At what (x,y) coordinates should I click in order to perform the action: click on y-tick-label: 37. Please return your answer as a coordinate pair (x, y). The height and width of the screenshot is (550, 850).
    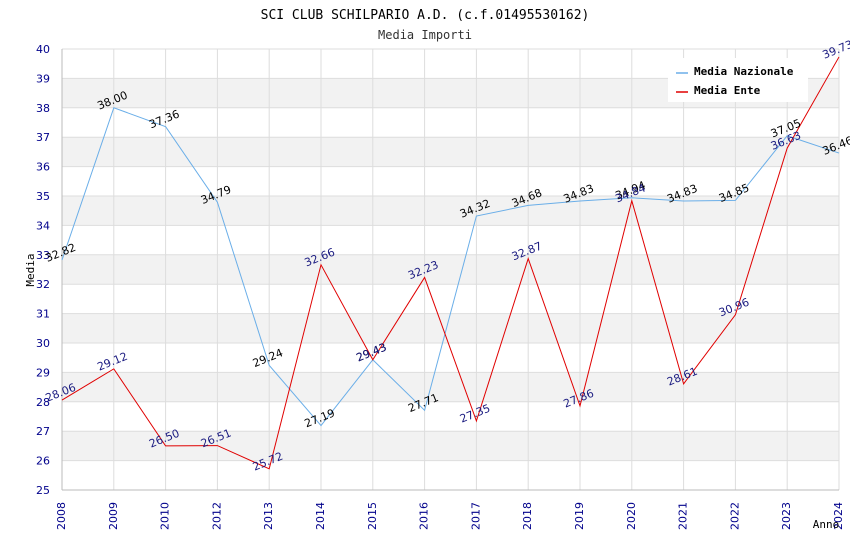
    Looking at the image, I should click on (43, 137).